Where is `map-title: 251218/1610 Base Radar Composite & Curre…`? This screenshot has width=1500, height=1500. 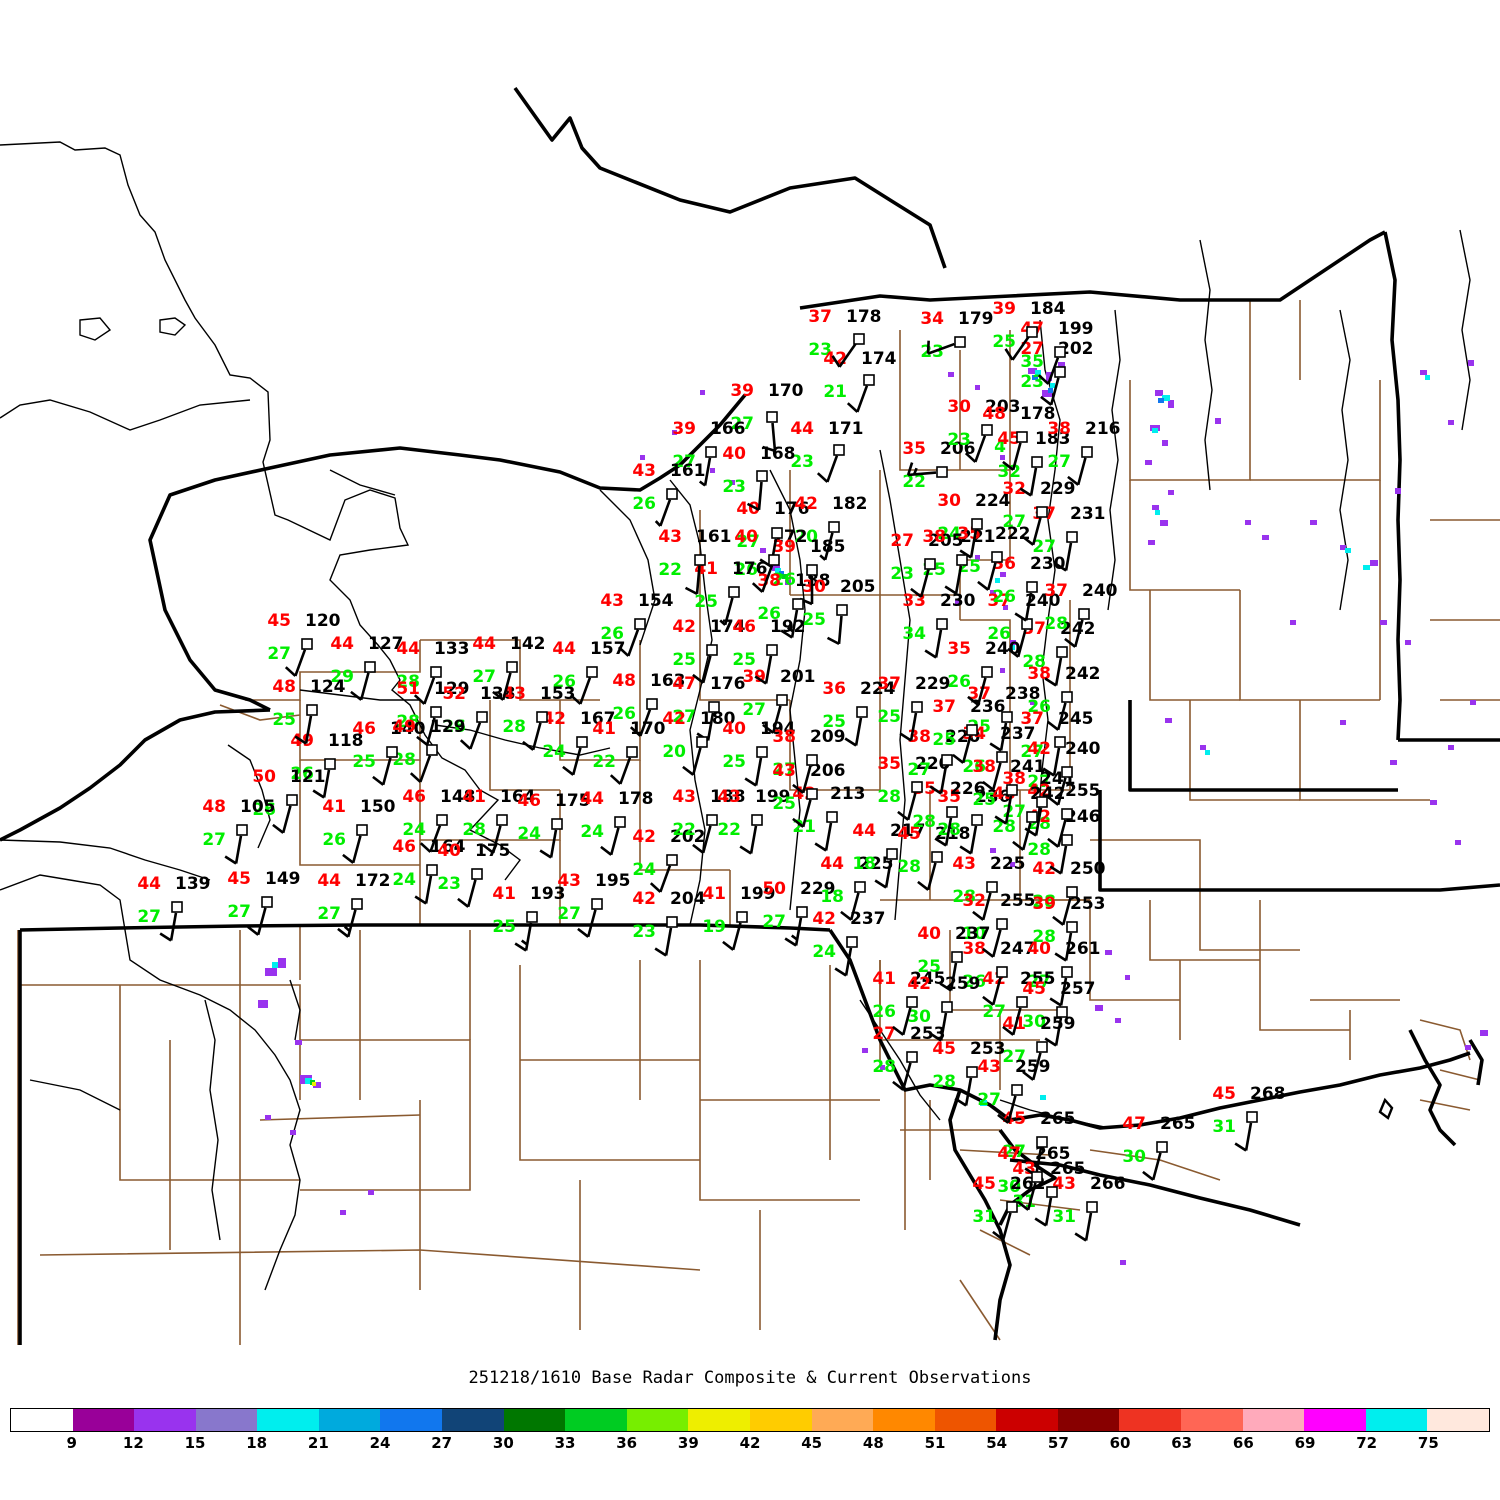 map-title: 251218/1610 Base Radar Composite & Curre… is located at coordinates (750, 1378).